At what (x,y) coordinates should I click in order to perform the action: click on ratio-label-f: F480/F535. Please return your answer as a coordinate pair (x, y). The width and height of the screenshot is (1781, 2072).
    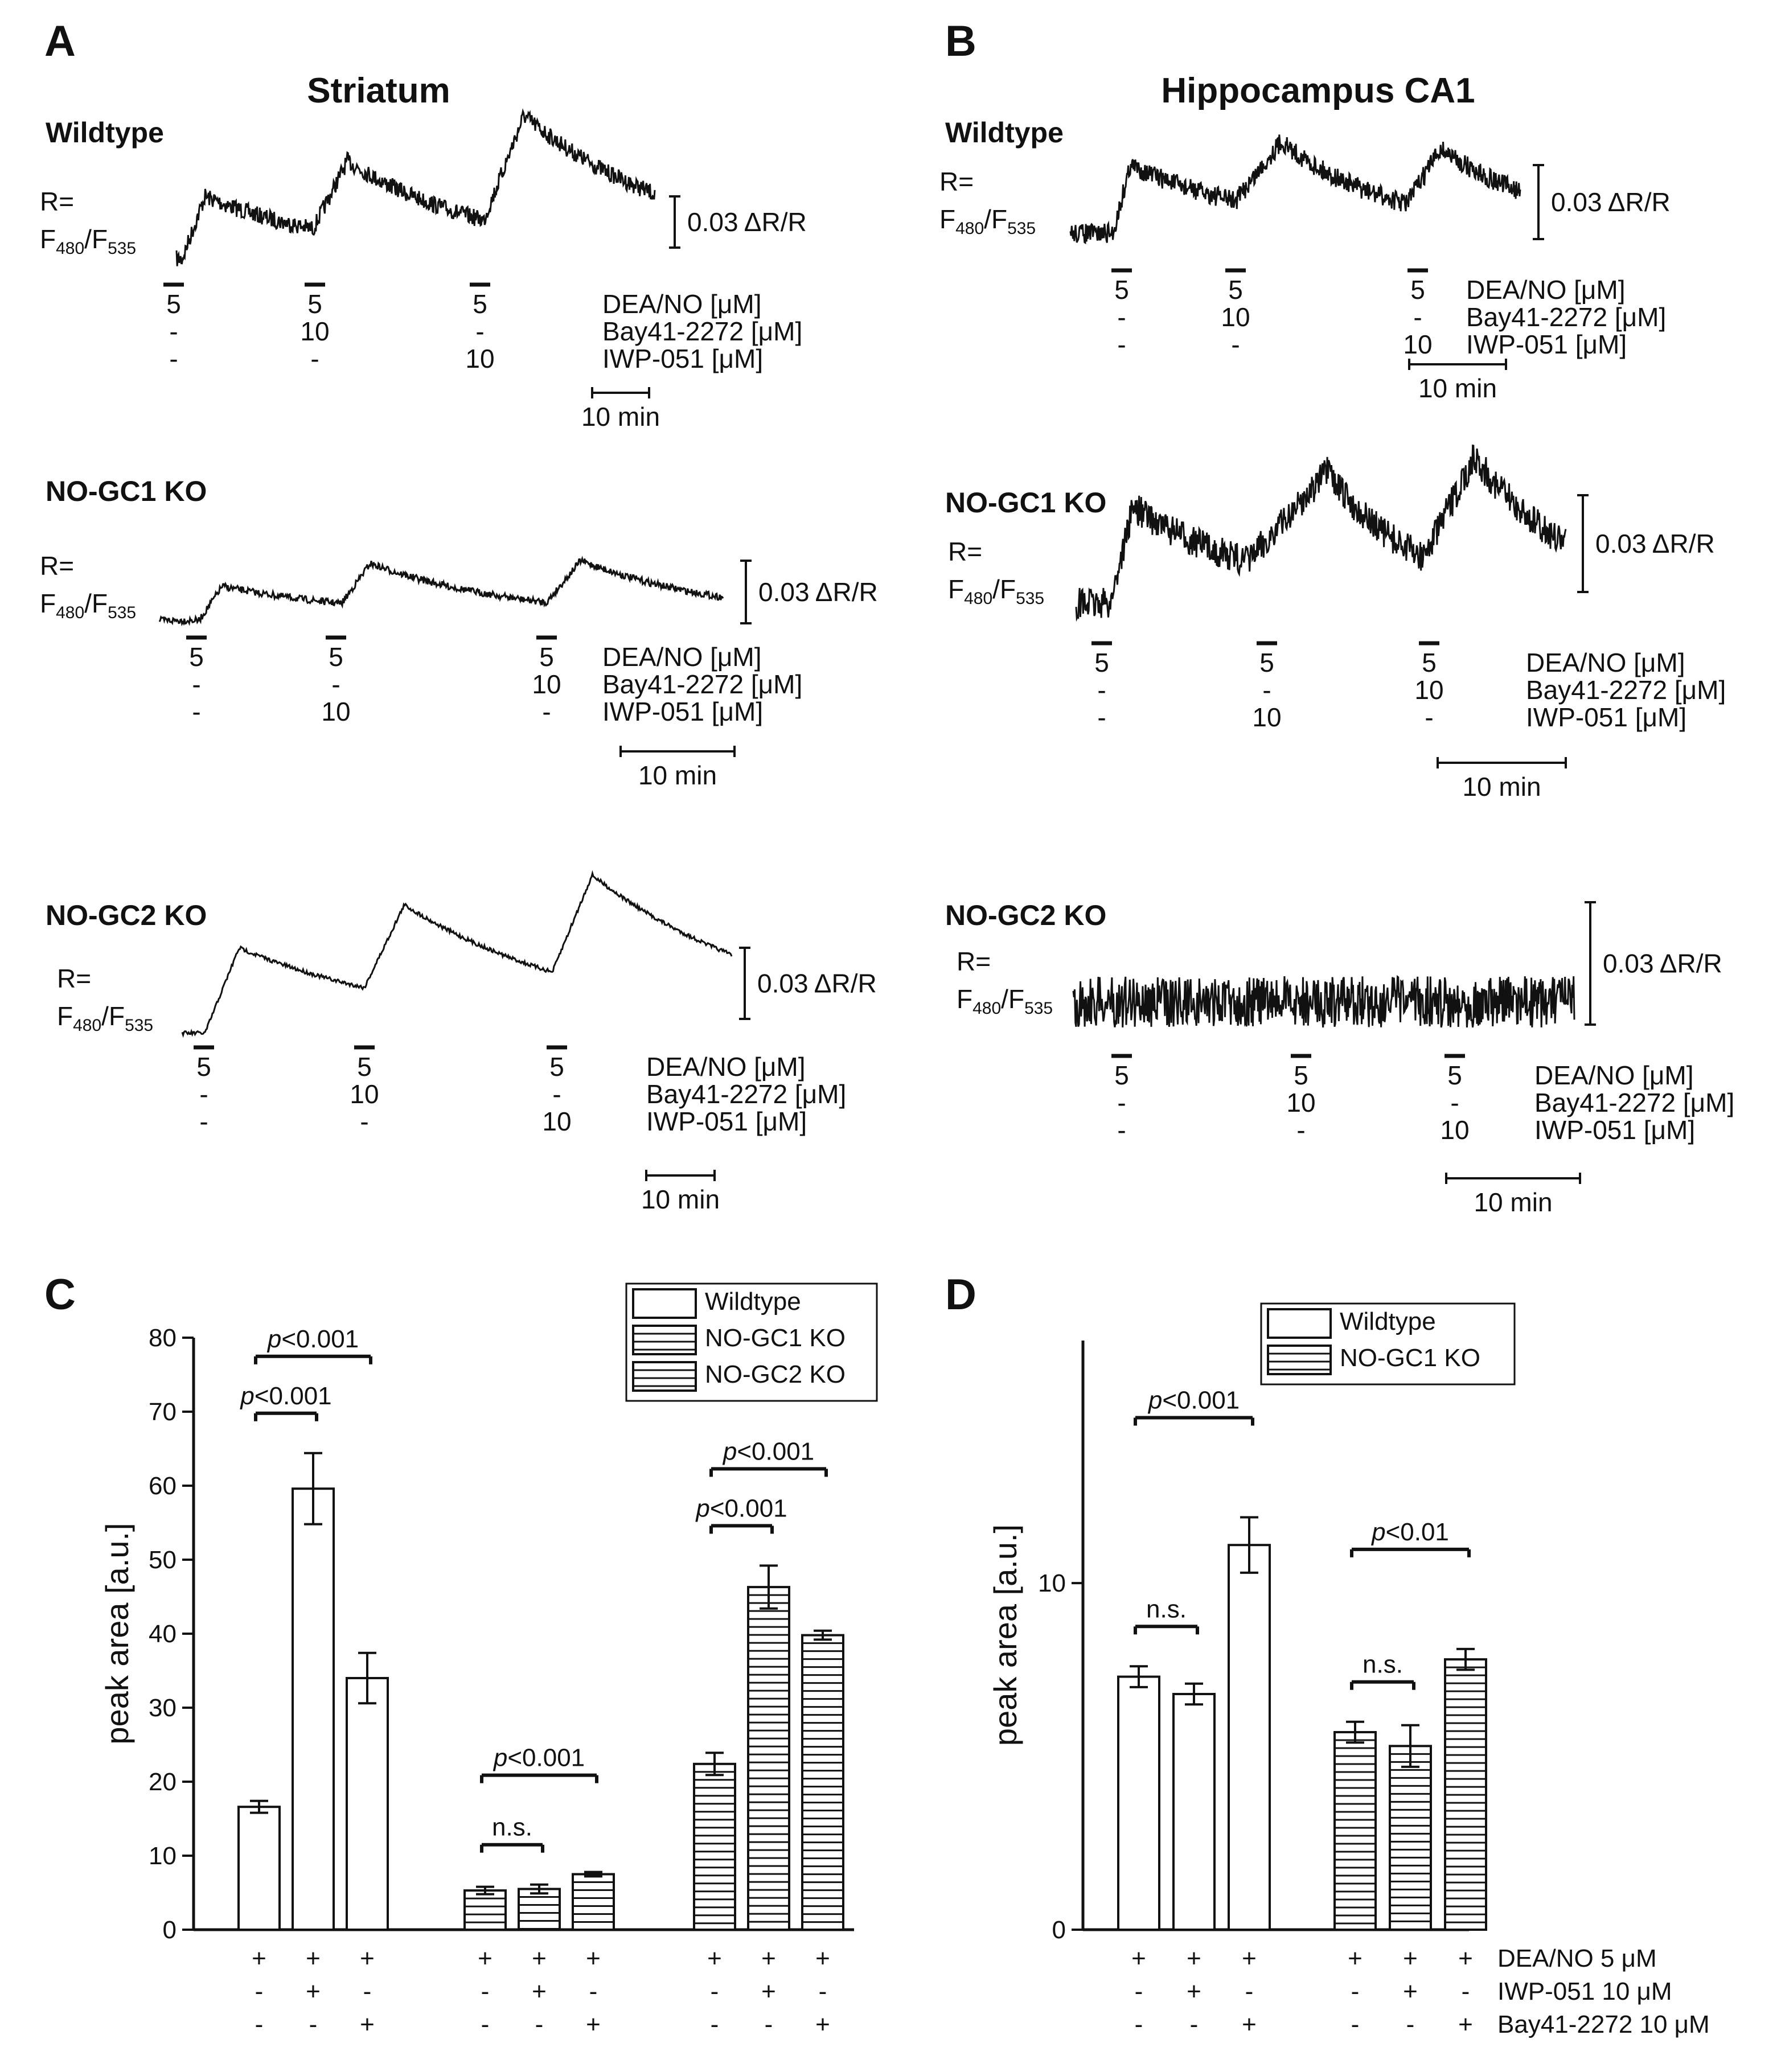
    Looking at the image, I should click on (88, 241).